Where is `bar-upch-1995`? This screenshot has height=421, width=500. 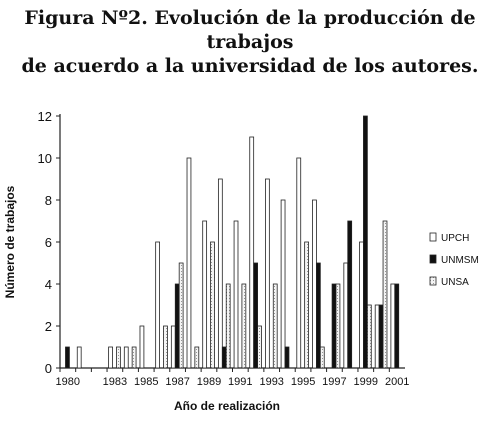 bar-upch-1995 is located at coordinates (299, 263).